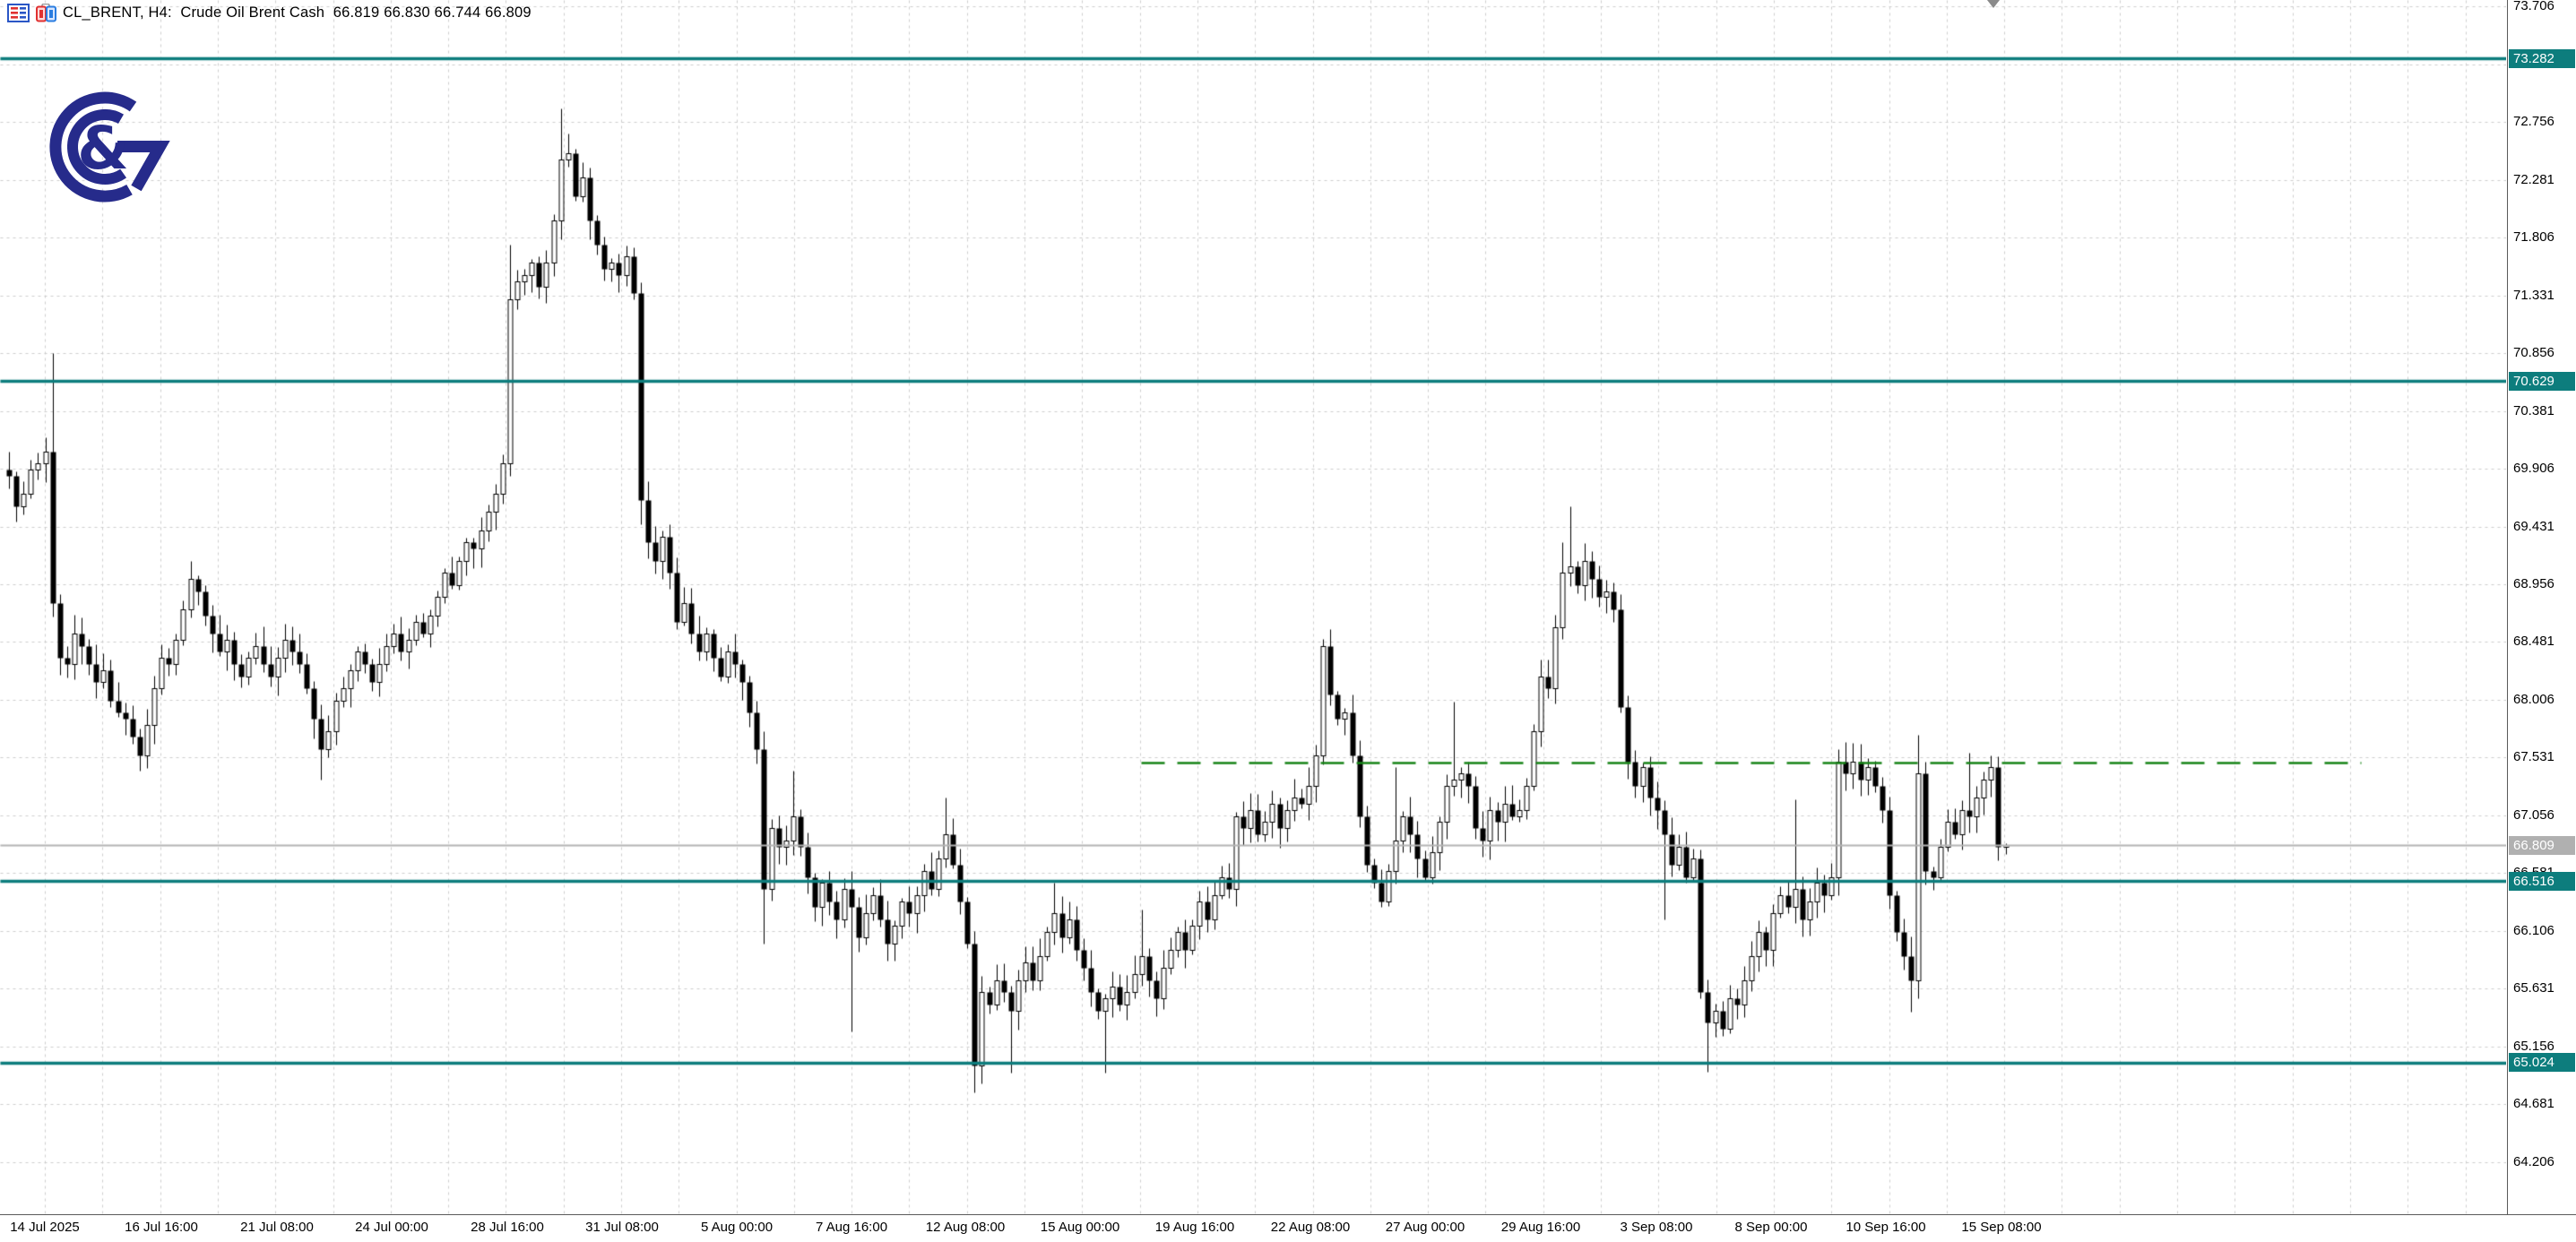  I want to click on date-tick-label: 15 Sep 08:00, so click(2001, 1227).